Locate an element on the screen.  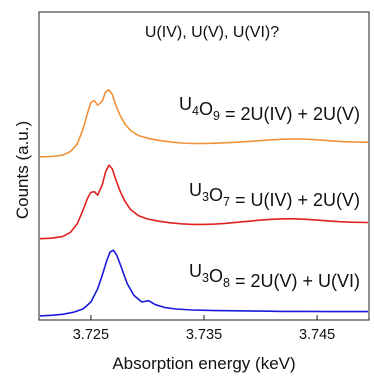
series-label: U3O8 = 2U(V) + U(VI) is located at coordinates (274, 276).